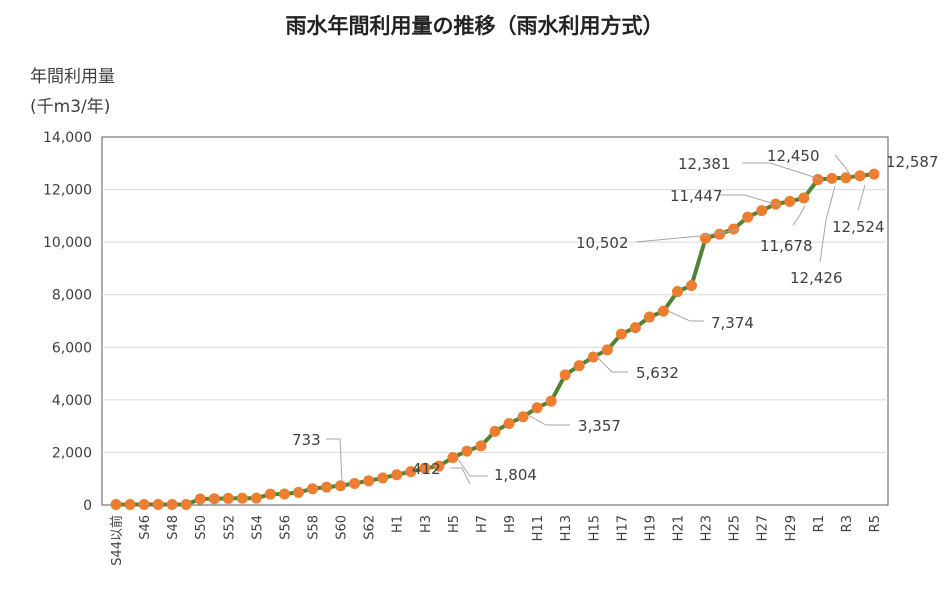  Describe the element at coordinates (72, 401) in the screenshot. I see `y-tick-label: 4,000` at that location.